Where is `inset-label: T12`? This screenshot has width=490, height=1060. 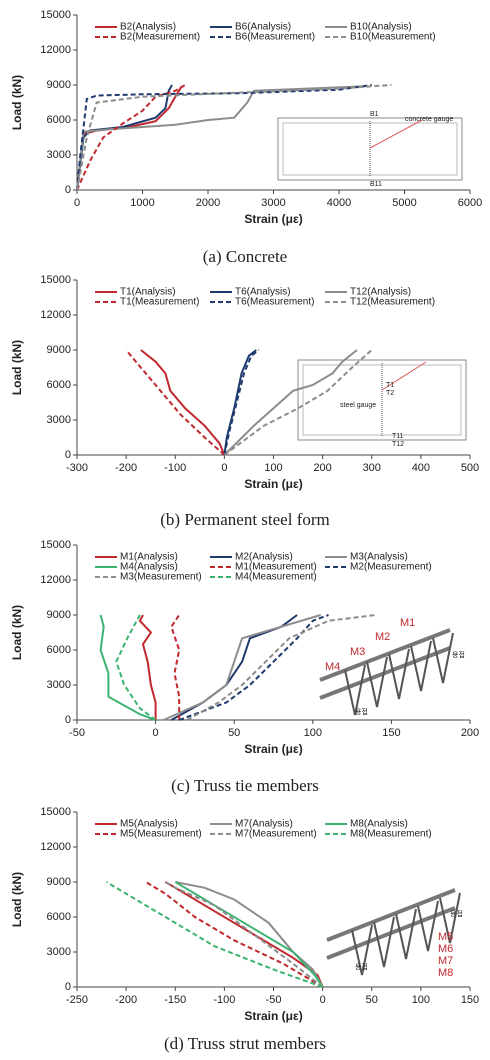 inset-label: T12 is located at coordinates (398, 444).